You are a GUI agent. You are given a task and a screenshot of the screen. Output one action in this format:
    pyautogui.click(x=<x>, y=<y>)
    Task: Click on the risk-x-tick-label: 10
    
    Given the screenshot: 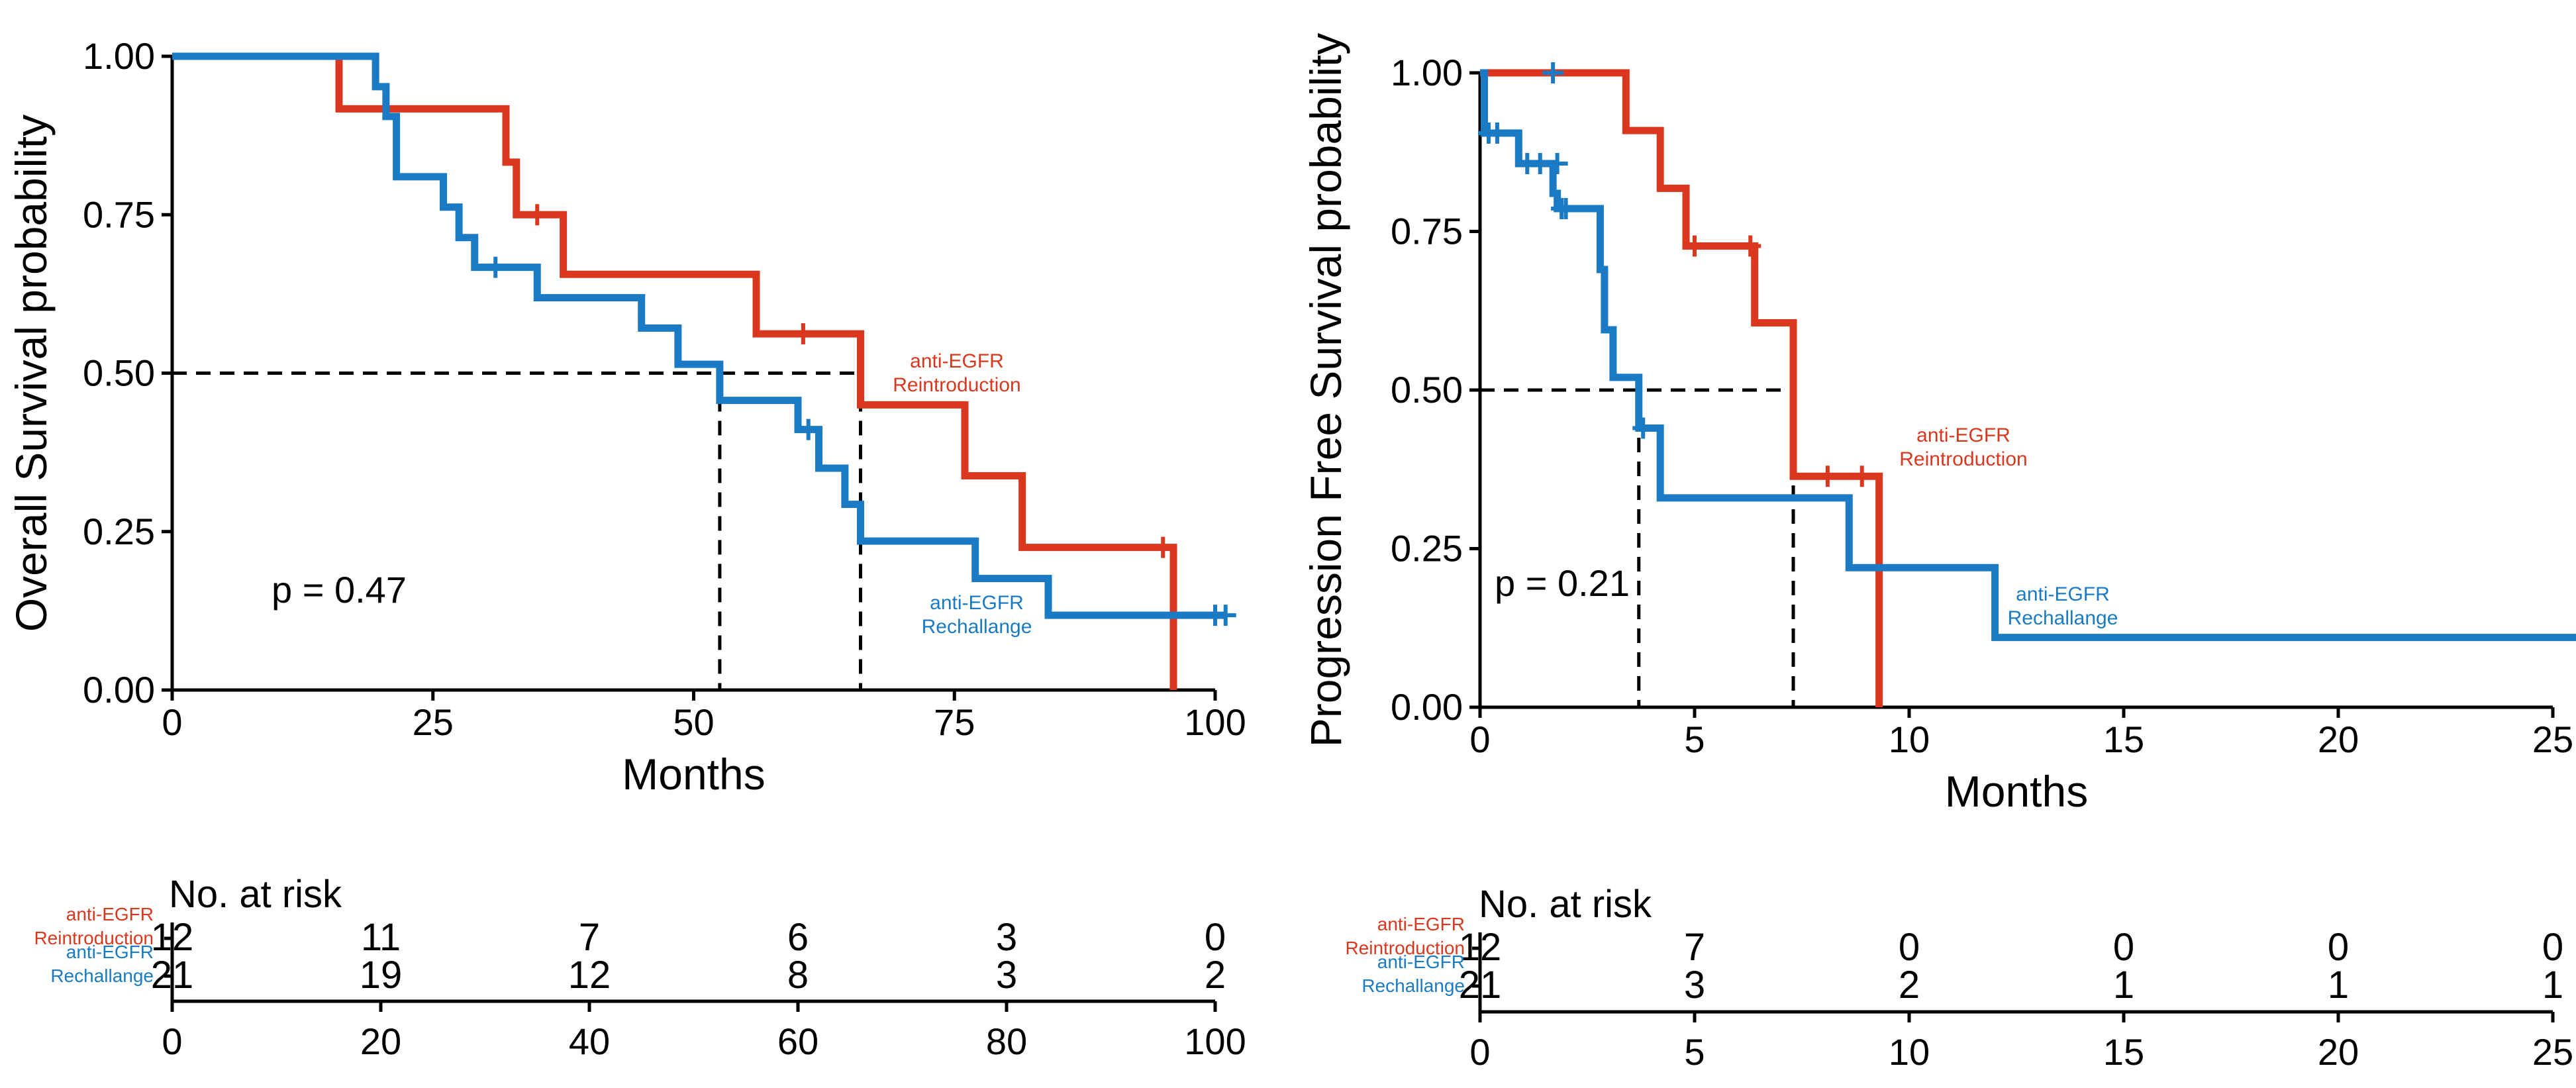 What is the action you would take?
    pyautogui.click(x=1909, y=1052)
    